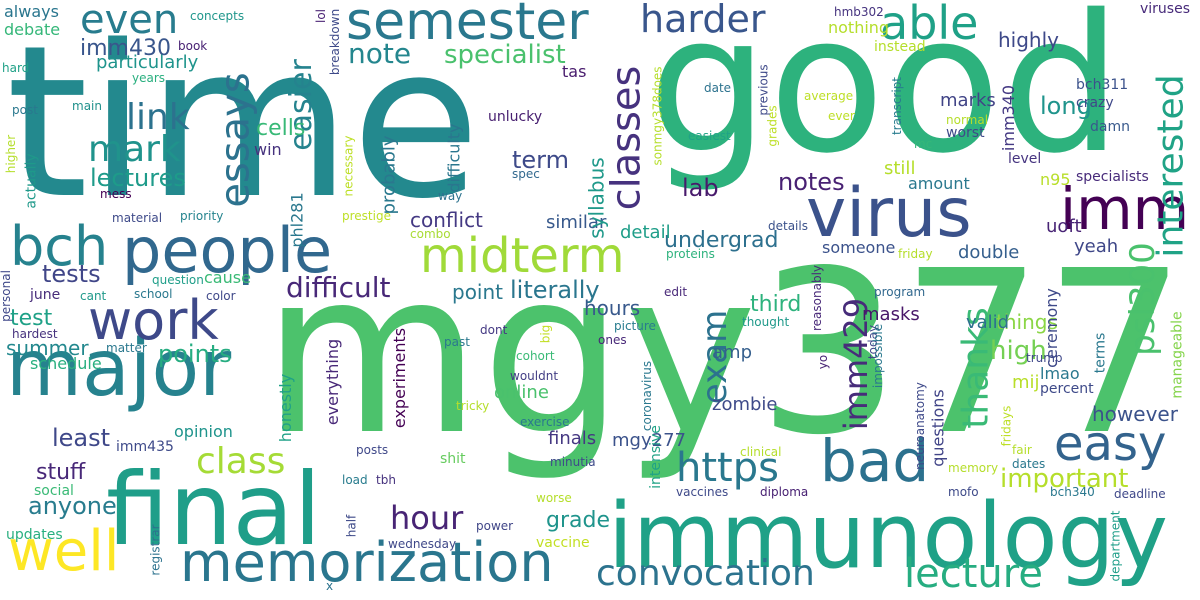  What do you see at coordinates (338, 287) in the screenshot?
I see `word: difficult` at bounding box center [338, 287].